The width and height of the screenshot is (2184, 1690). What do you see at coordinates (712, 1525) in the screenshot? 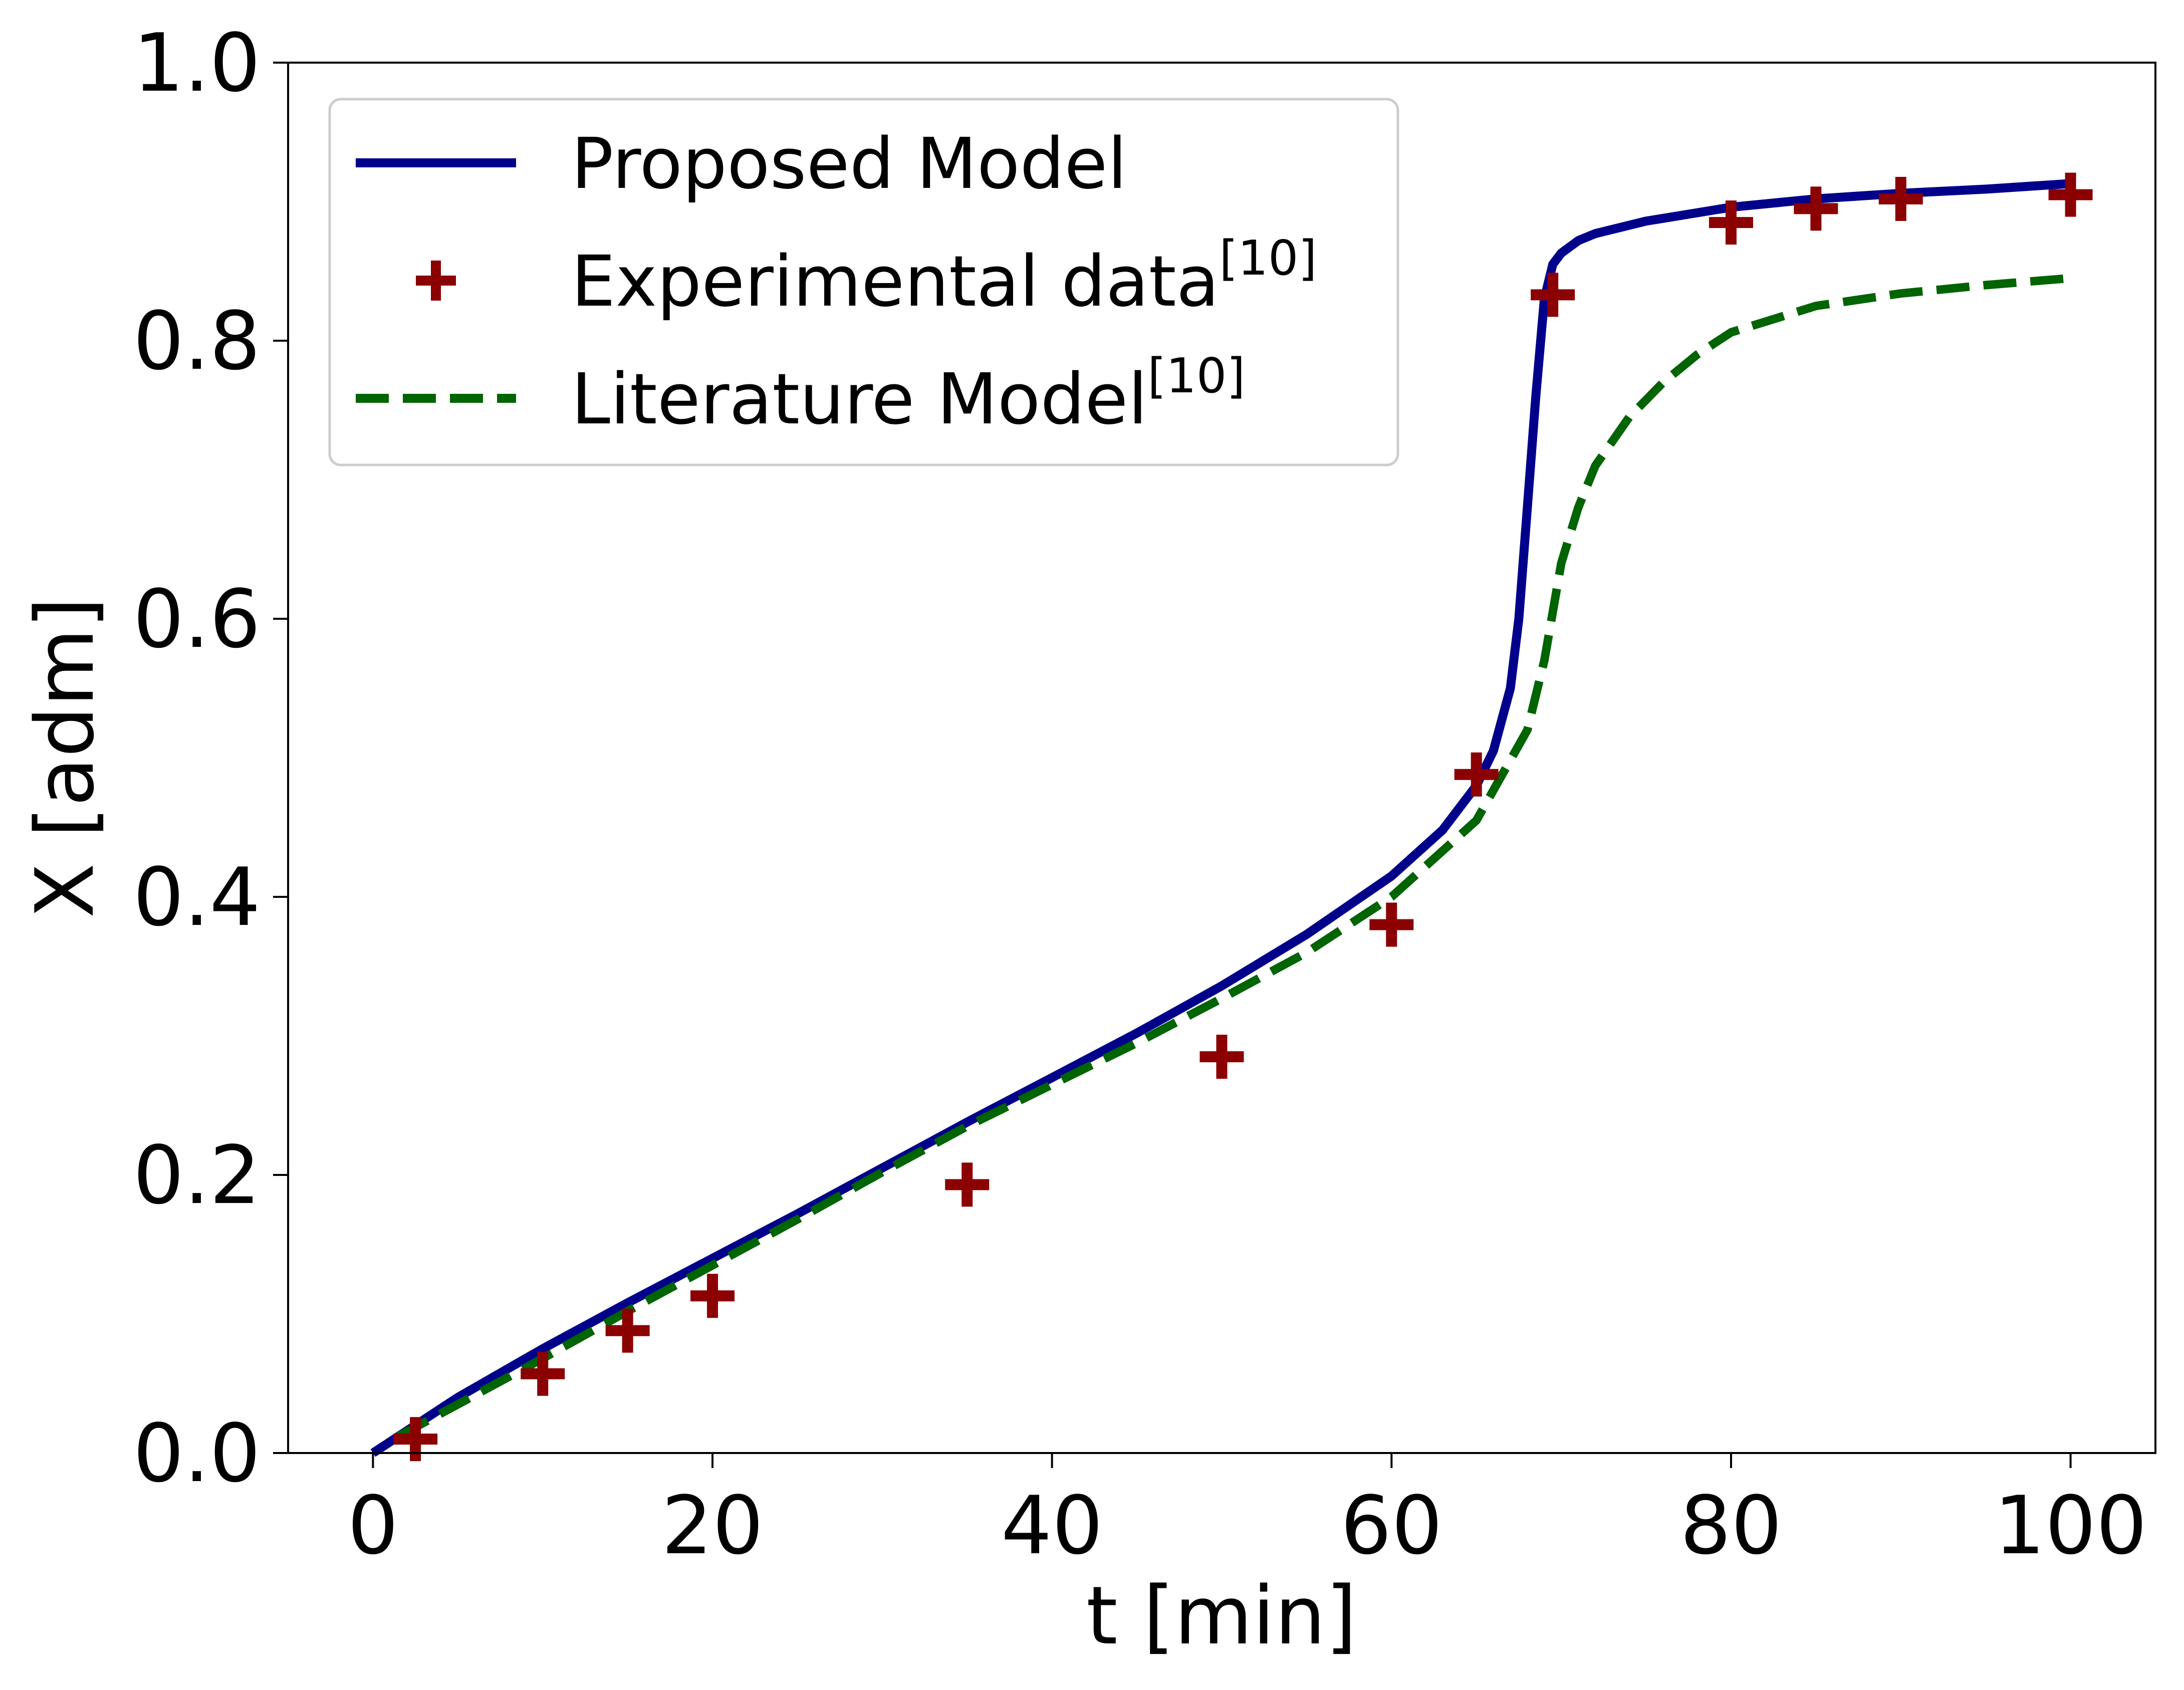
I see `x-tick-label: 20` at bounding box center [712, 1525].